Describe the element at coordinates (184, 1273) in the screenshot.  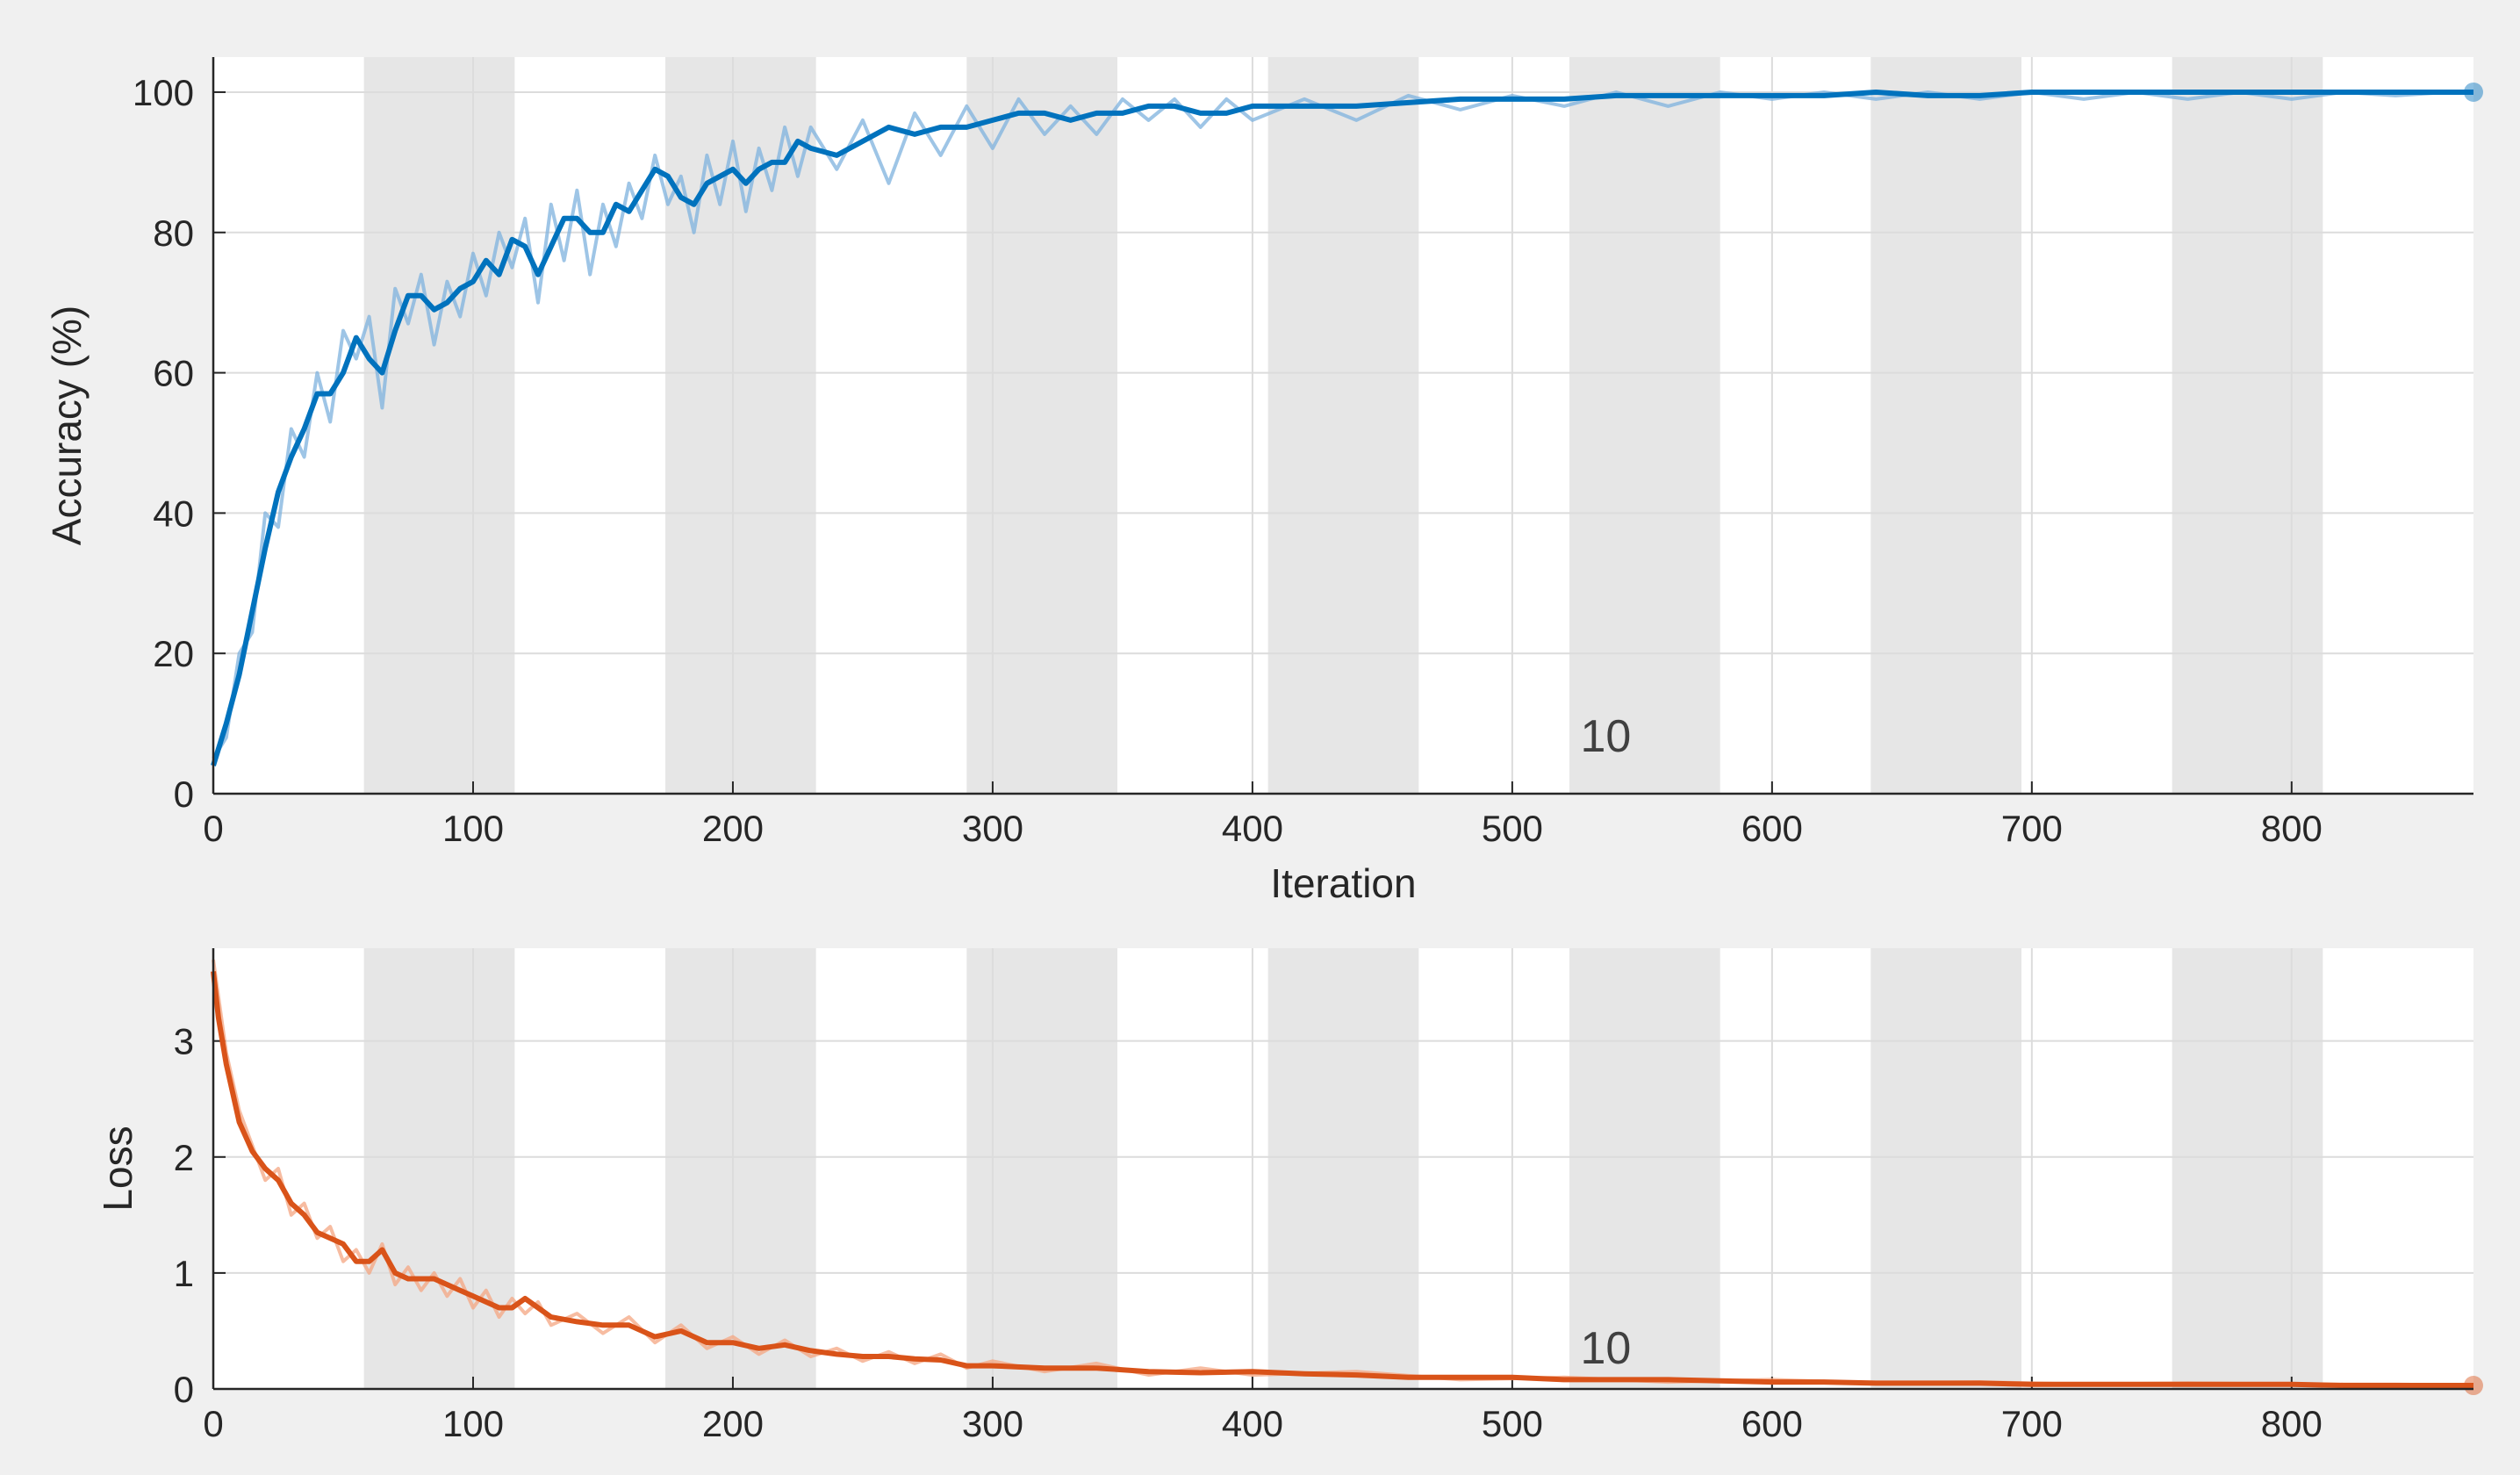
I see `y-tick-label: 1` at that location.